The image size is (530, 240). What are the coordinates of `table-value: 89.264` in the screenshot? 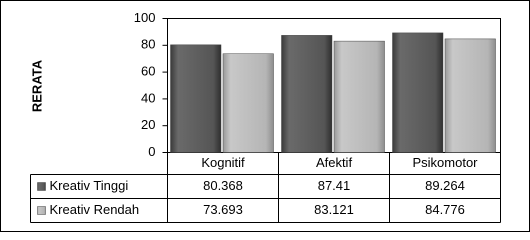 It's located at (445, 185).